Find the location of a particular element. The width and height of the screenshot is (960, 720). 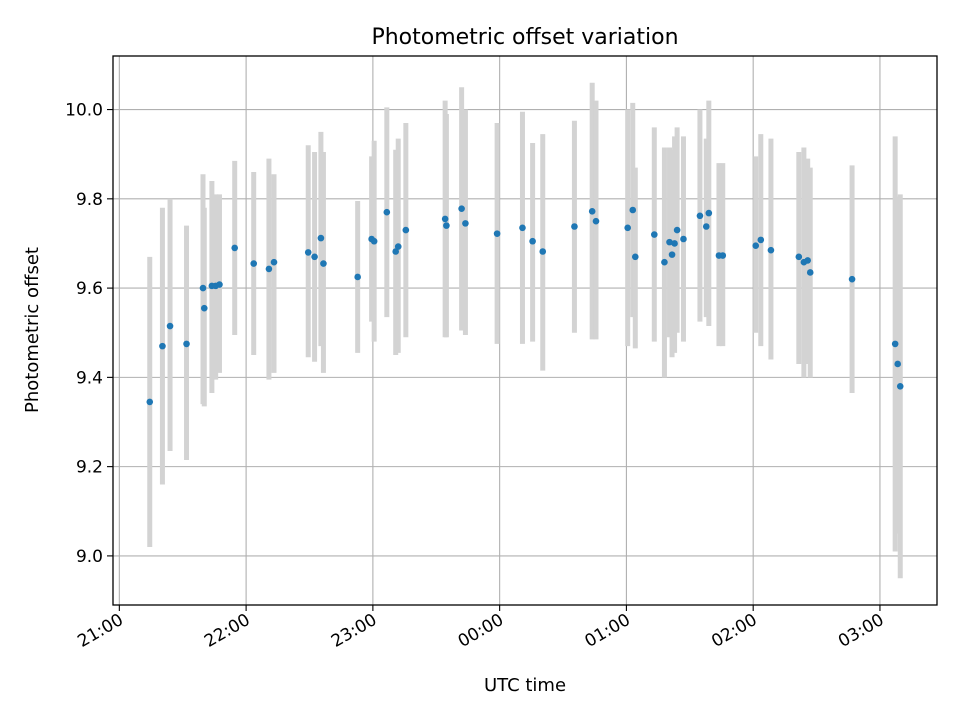

x-axis: 21:00 22:00 23:00 00:00 01:00 02:00 03:00 is located at coordinates (480, 628).